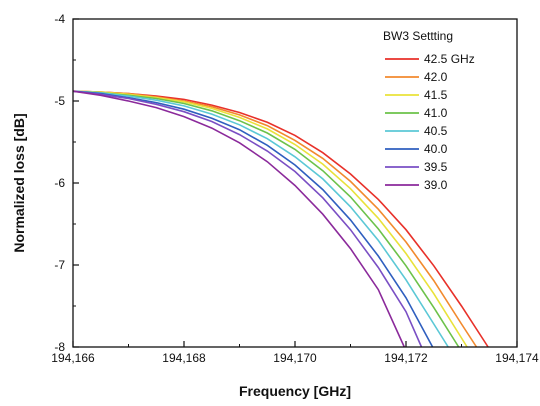  Describe the element at coordinates (436, 95) in the screenshot. I see `legend-label: 41.5` at that location.